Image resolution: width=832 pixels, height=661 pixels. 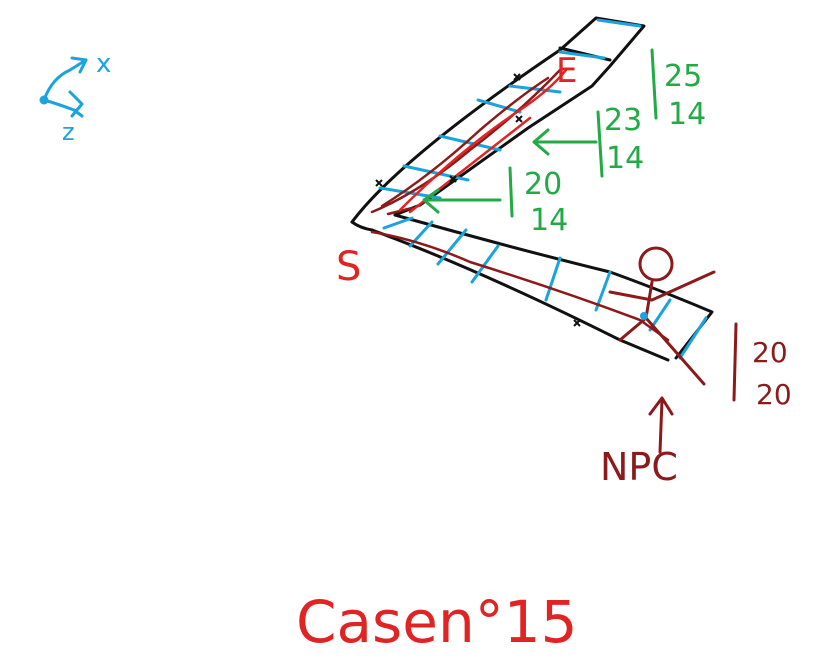 What do you see at coordinates (770, 352) in the screenshot?
I see `npc-dim-top: 20` at bounding box center [770, 352].